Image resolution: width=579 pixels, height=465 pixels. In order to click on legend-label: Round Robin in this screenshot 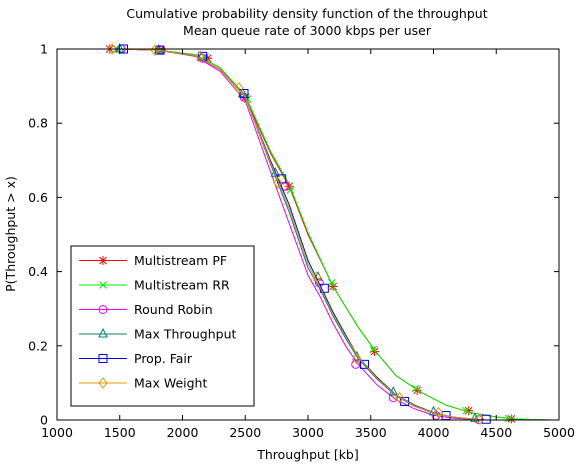, I will do `click(173, 309)`.